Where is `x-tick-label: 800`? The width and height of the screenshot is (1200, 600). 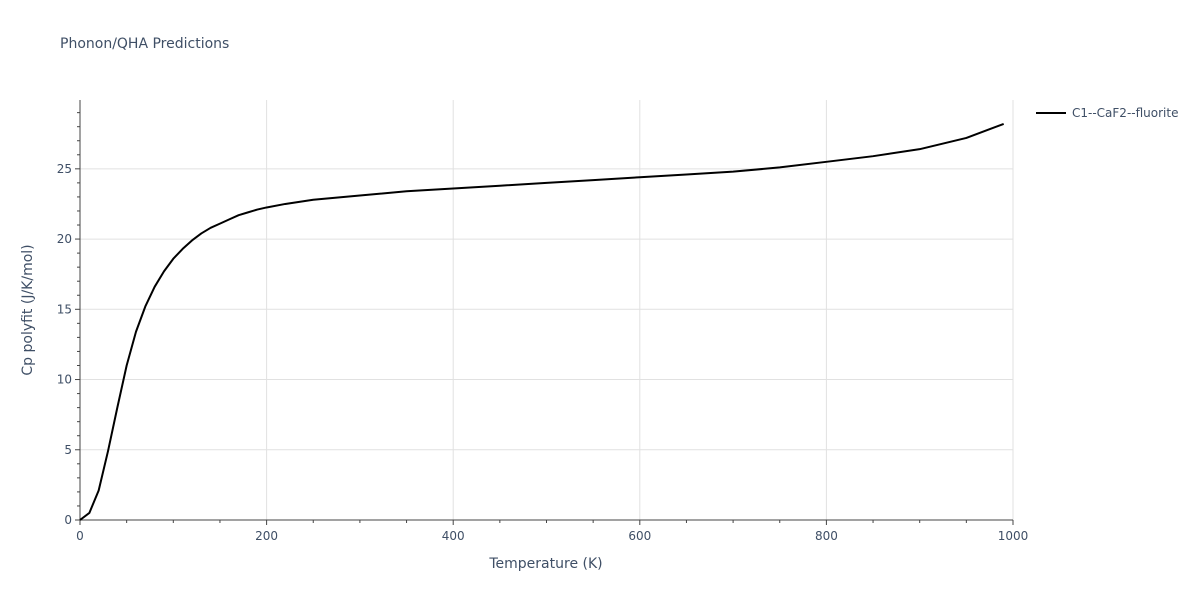
x-tick-label: 800 is located at coordinates (826, 536).